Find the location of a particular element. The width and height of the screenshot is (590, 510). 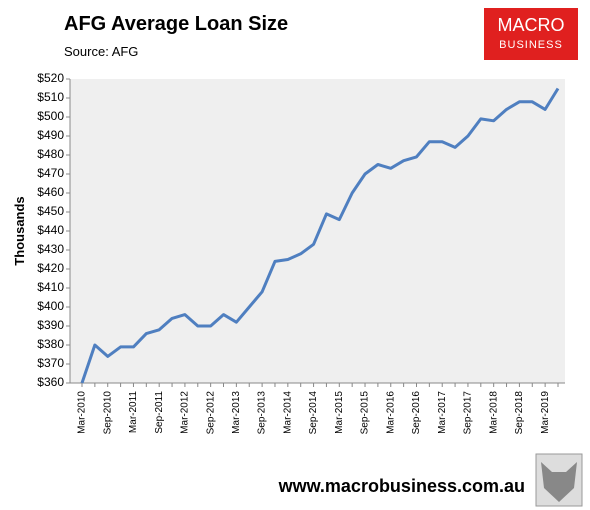

footer-url: www.macrobusiness.com.au is located at coordinates (401, 486).